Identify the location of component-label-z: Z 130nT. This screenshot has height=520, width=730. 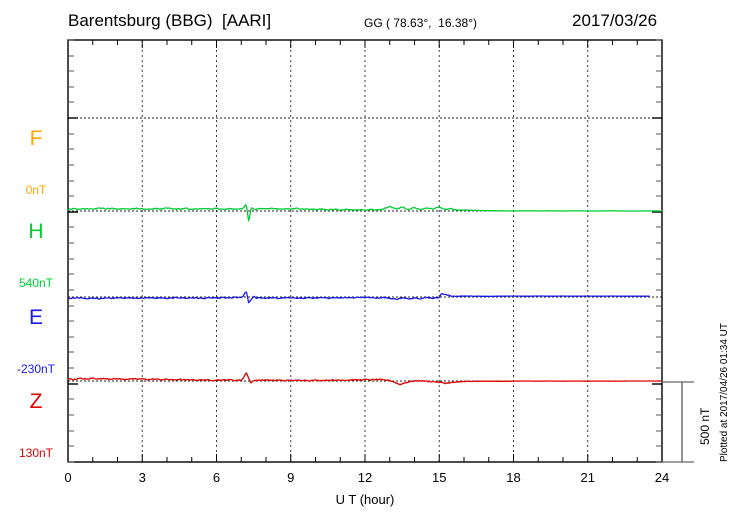
(36, 425).